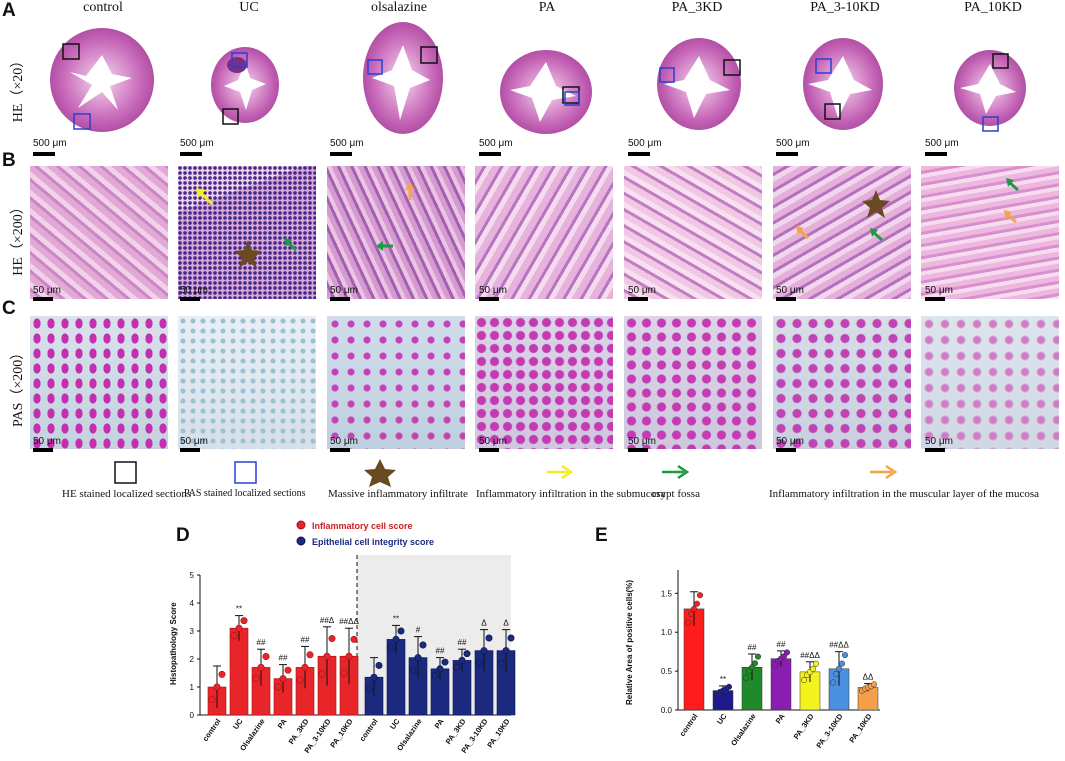  I want to click on chart-d-y-tick-label: 4, so click(192, 603).